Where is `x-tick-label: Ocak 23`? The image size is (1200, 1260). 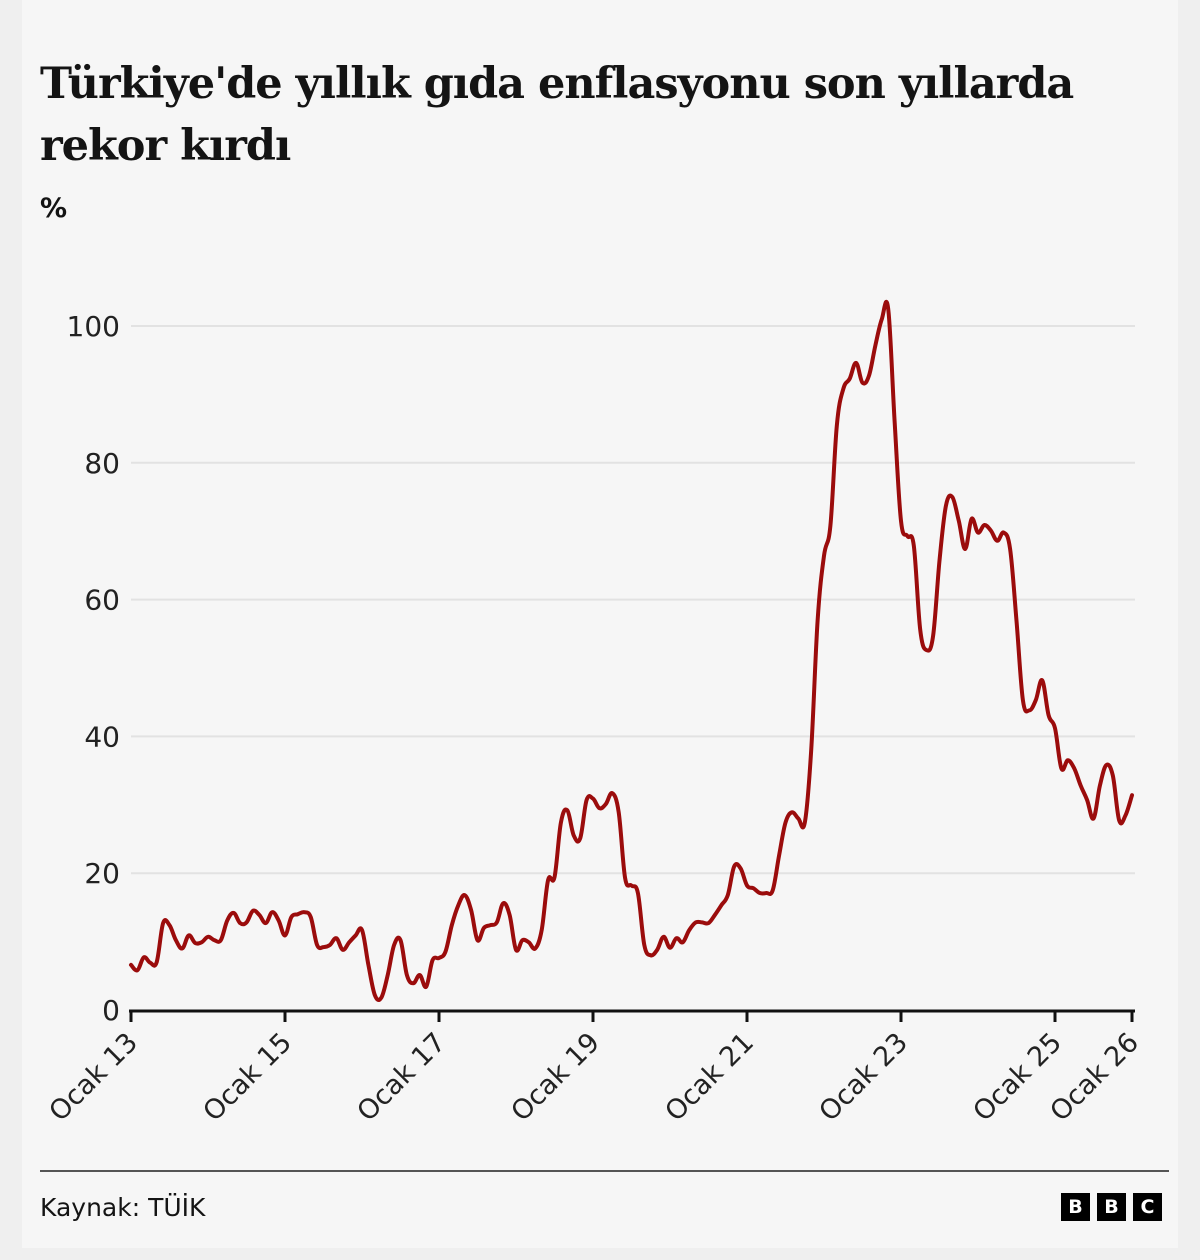
x-tick-label: Ocak 23 is located at coordinates (863, 1077).